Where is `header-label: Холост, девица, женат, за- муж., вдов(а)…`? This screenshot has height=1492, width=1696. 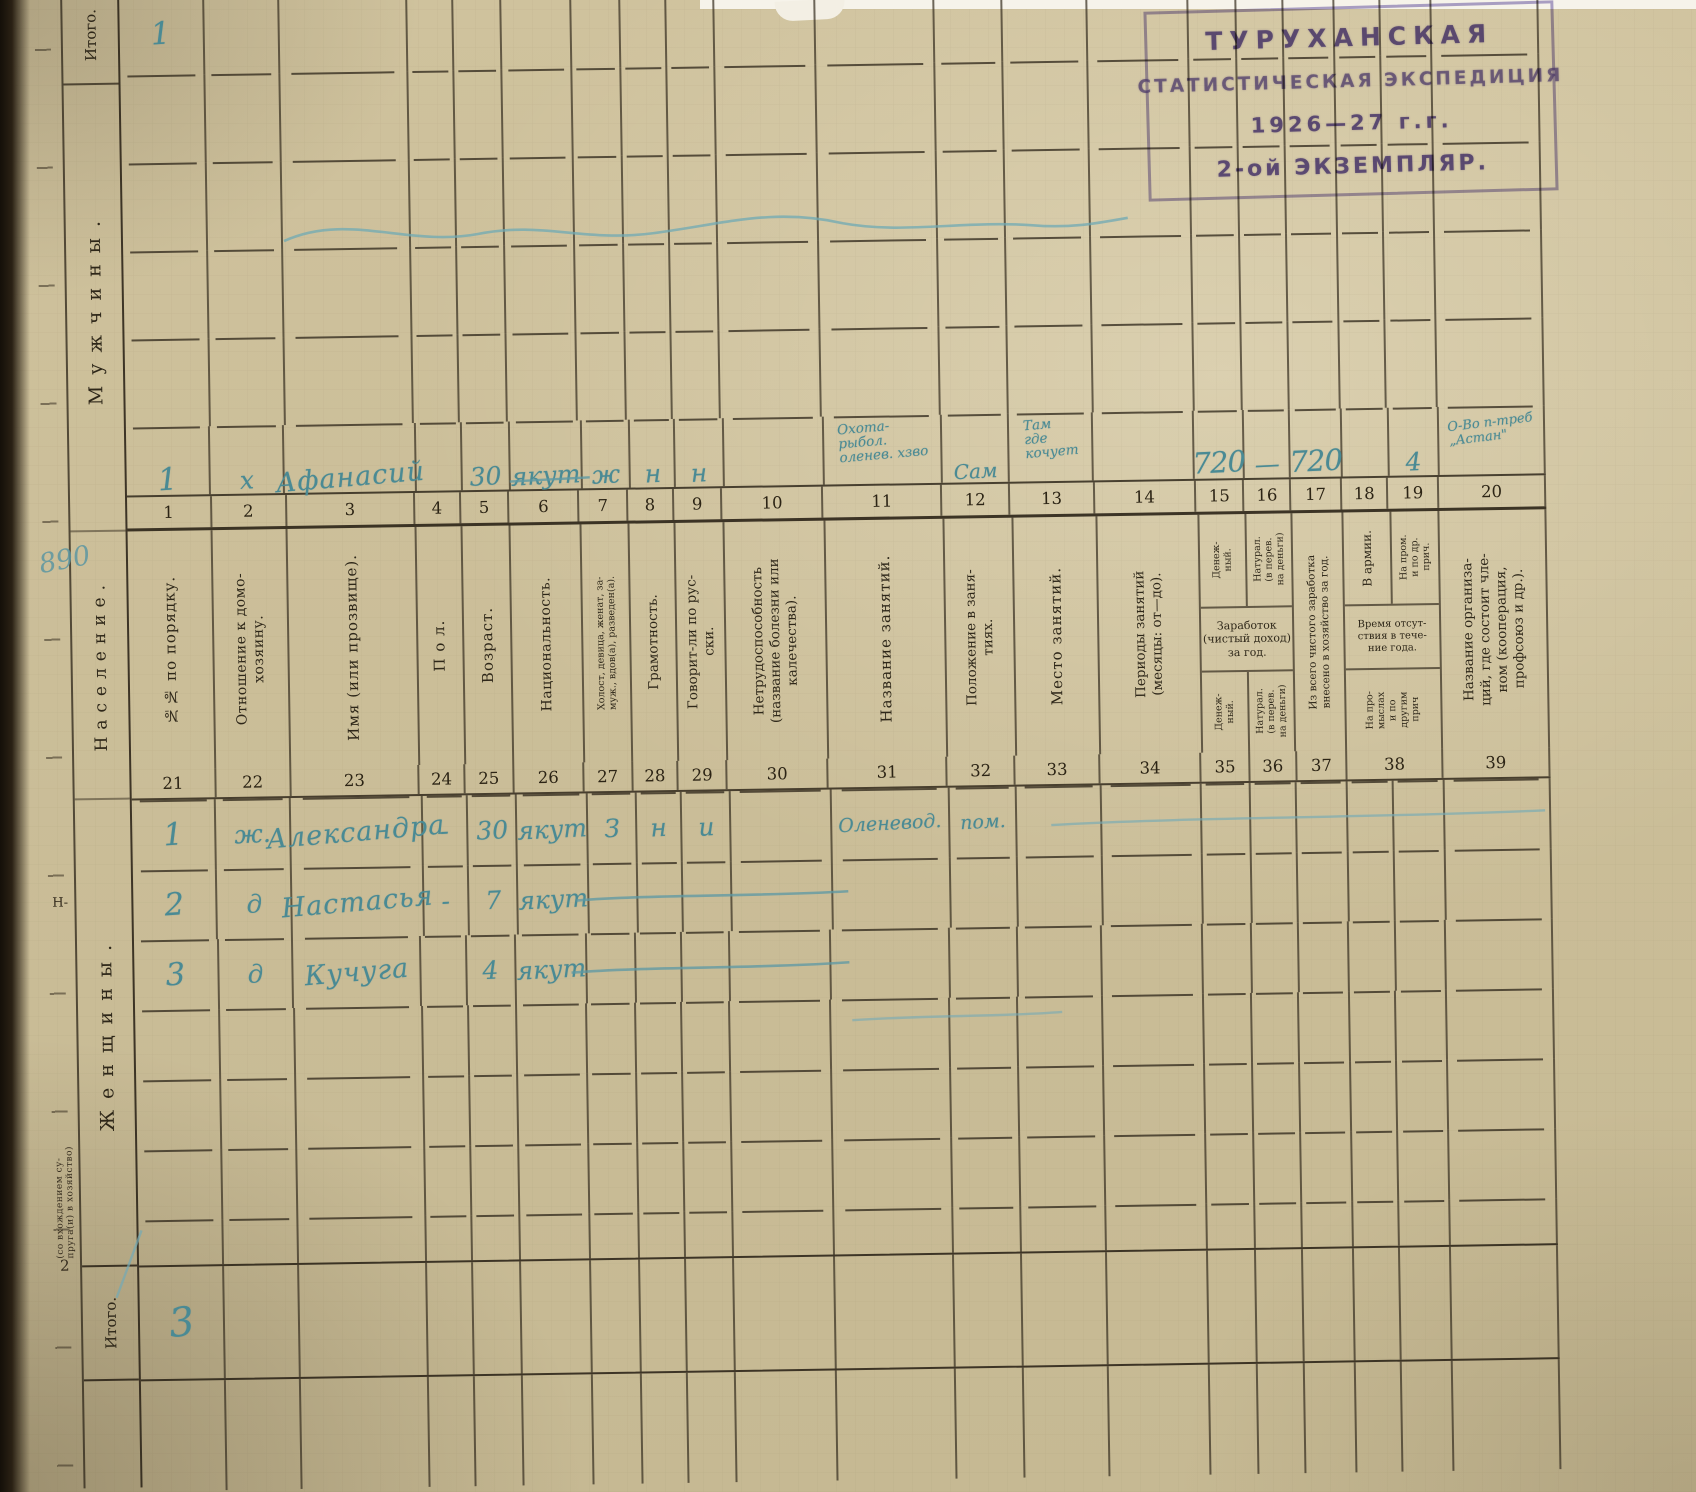 header-label: Холост, девица, женат, за- муж., вдов(а)… is located at coordinates (606, 643).